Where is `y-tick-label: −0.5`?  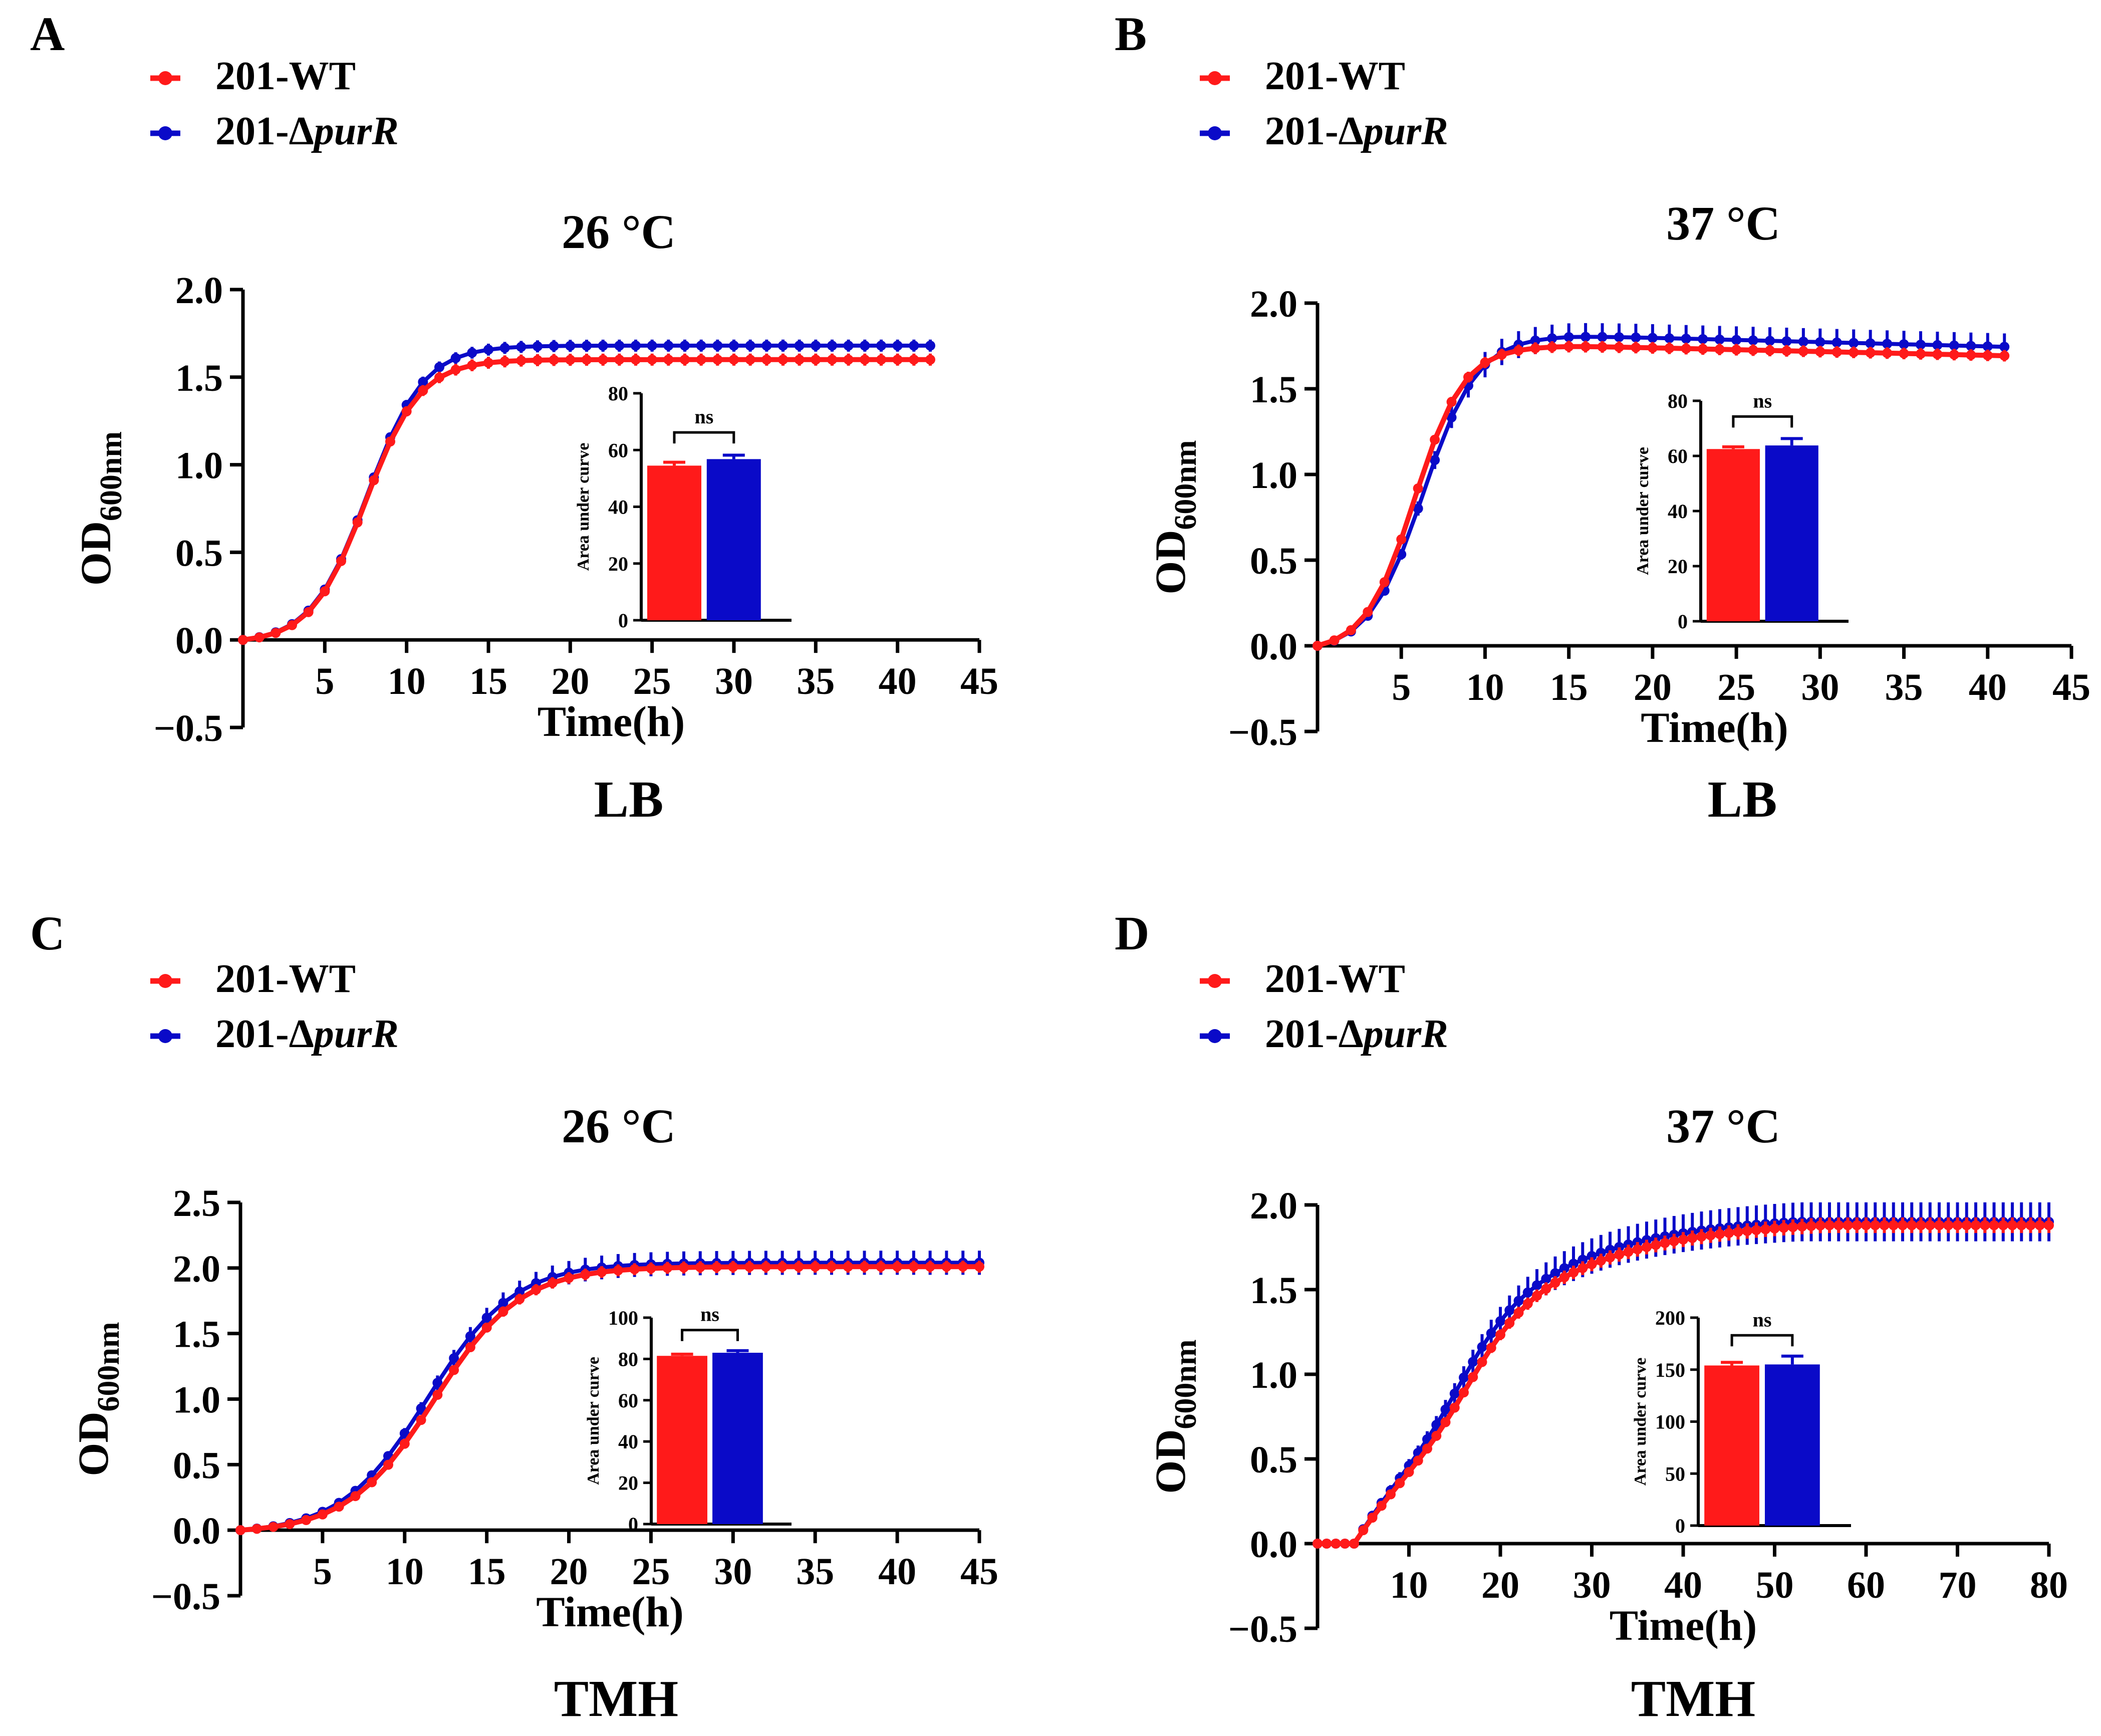
y-tick-label: −0.5 is located at coordinates (1262, 732).